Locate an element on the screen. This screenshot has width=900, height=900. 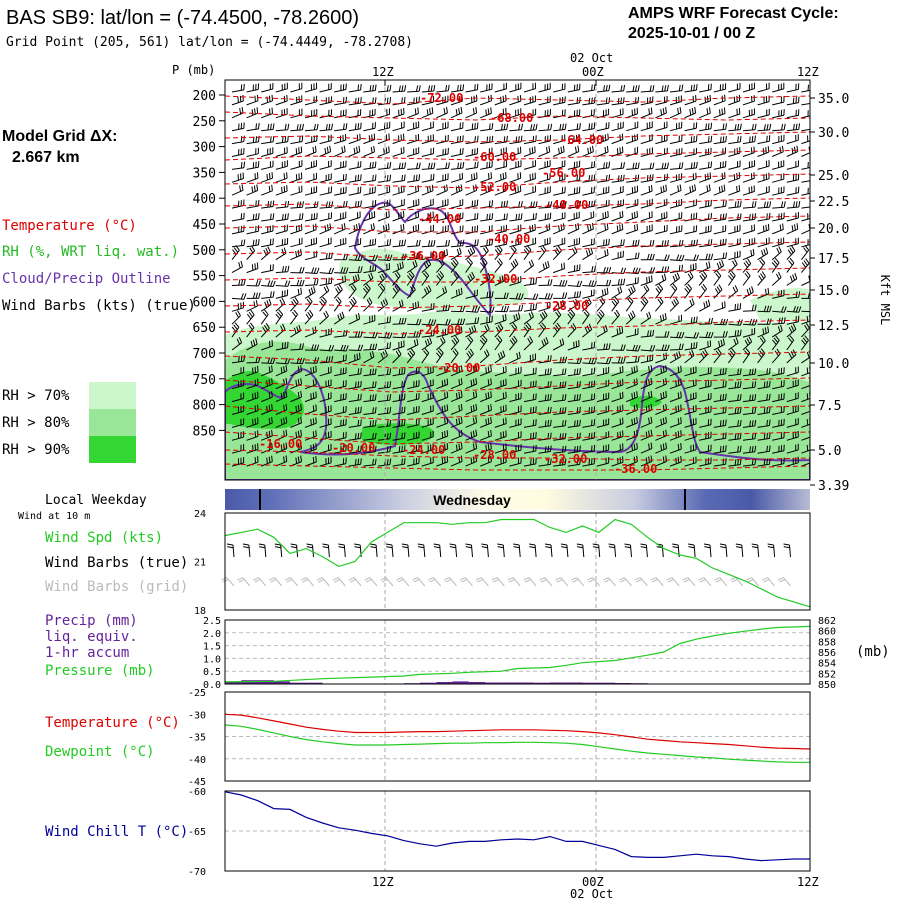
isotherm-label: -64.00 is located at coordinates (581, 140).